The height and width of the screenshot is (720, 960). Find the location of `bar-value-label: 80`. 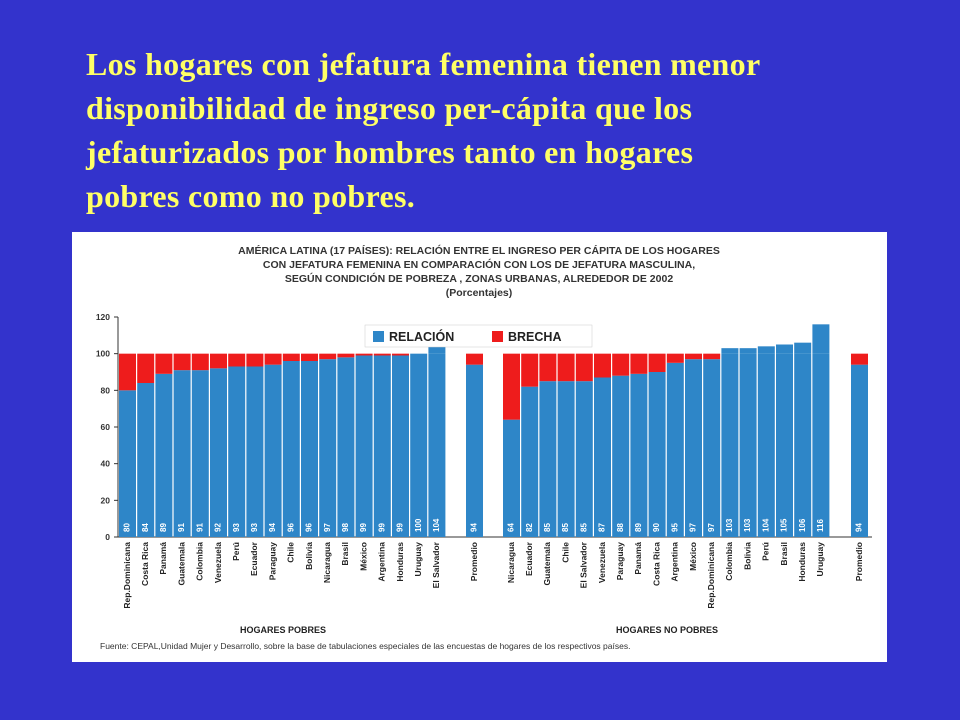

bar-value-label: 80 is located at coordinates (127, 527).